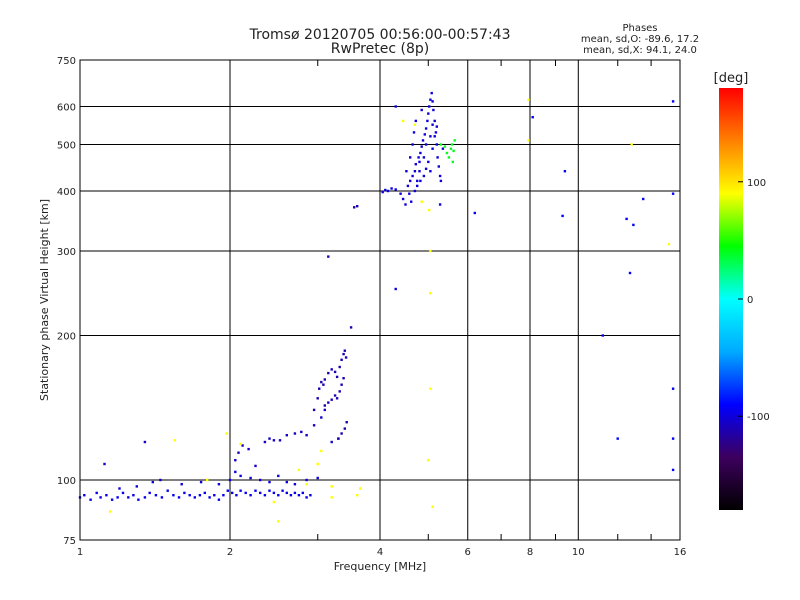  What do you see at coordinates (66, 252) in the screenshot?
I see `y-tick-label: 300` at bounding box center [66, 252].